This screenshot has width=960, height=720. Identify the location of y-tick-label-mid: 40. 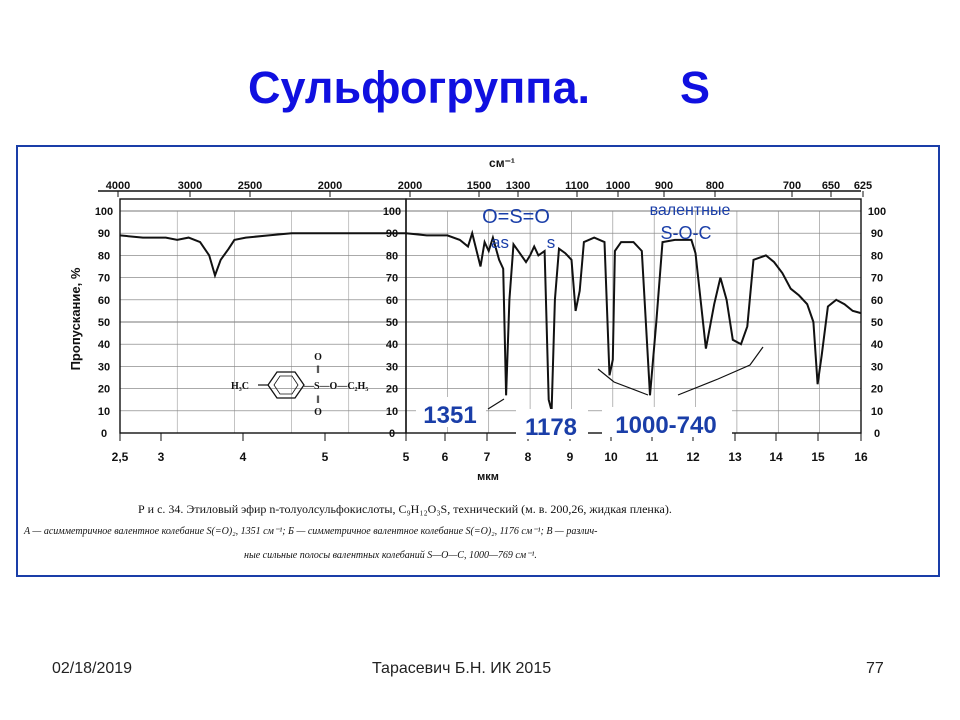
(392, 345).